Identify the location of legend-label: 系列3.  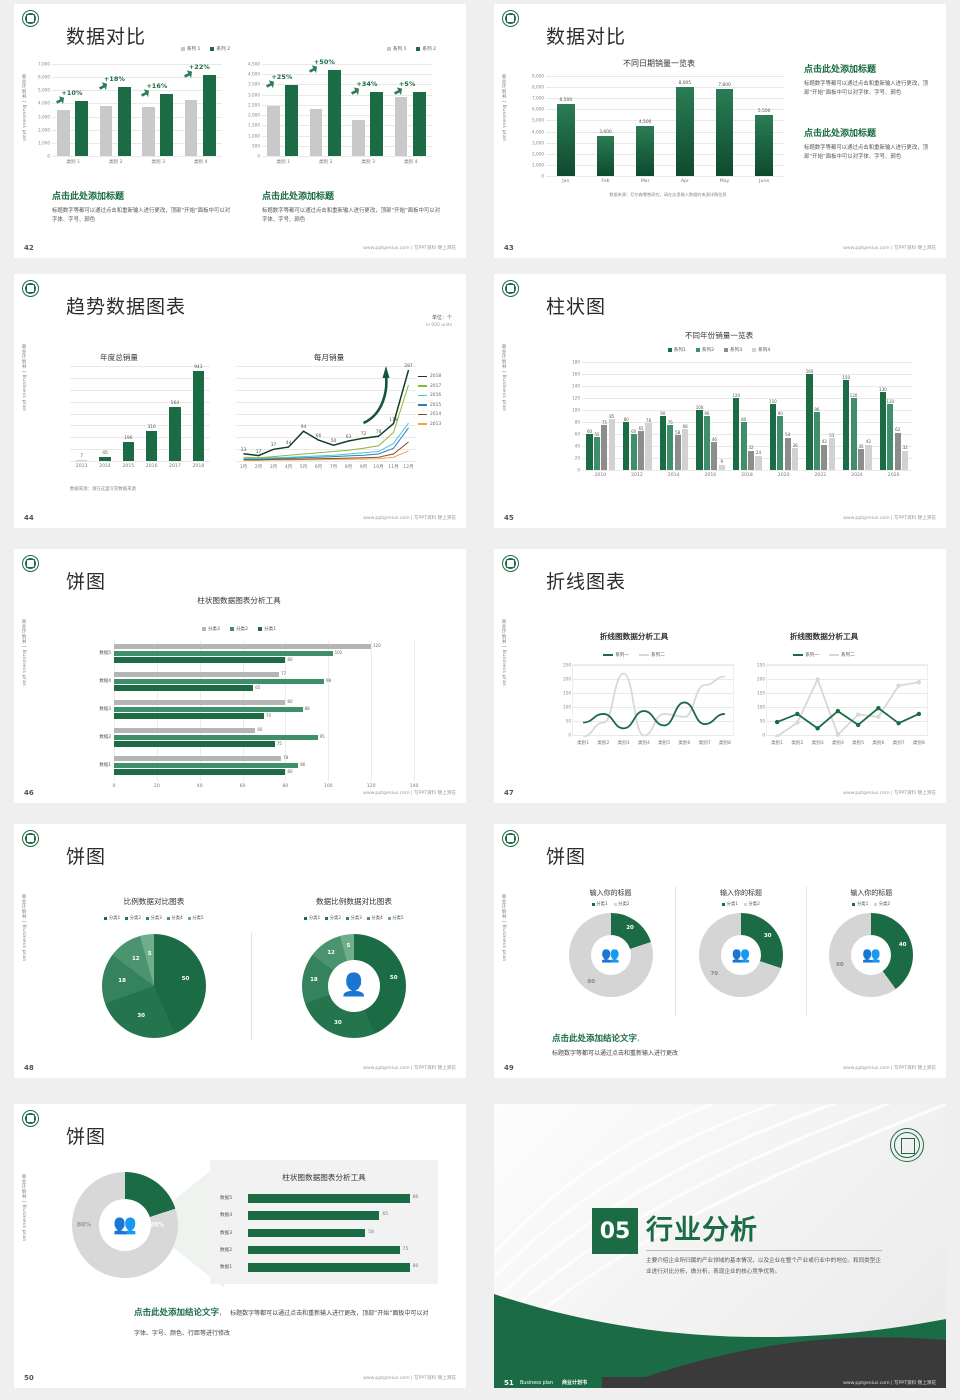
(736, 350).